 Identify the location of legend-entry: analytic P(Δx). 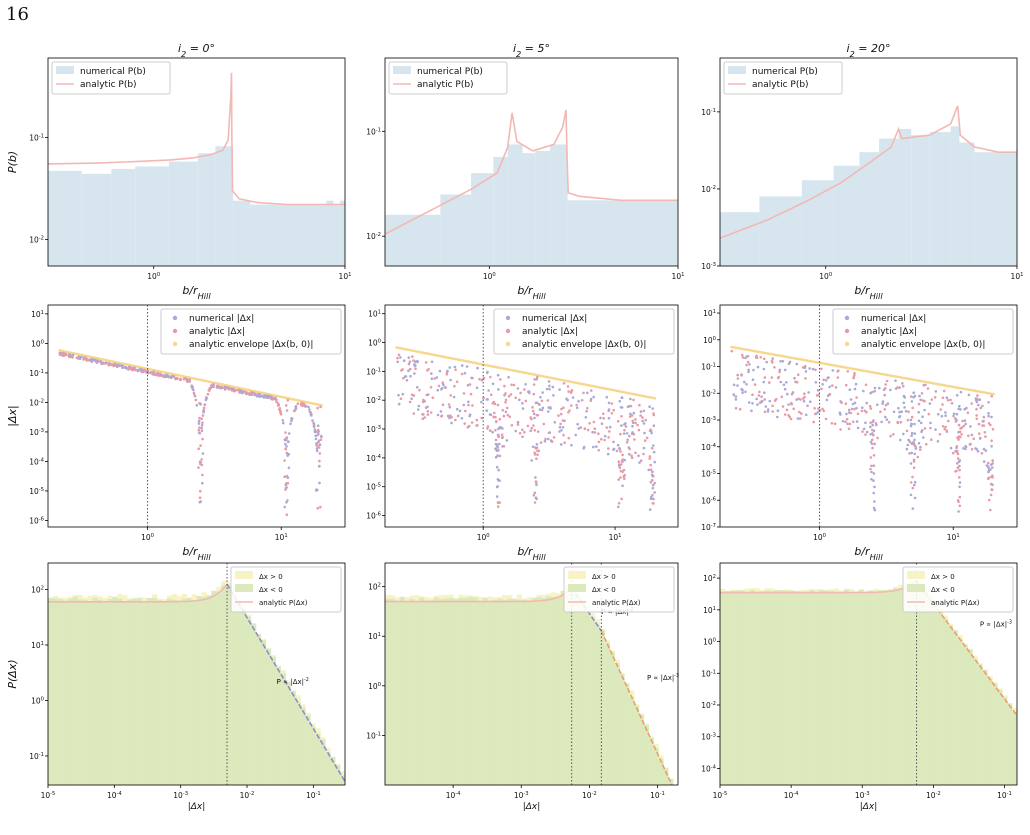
(955, 603).